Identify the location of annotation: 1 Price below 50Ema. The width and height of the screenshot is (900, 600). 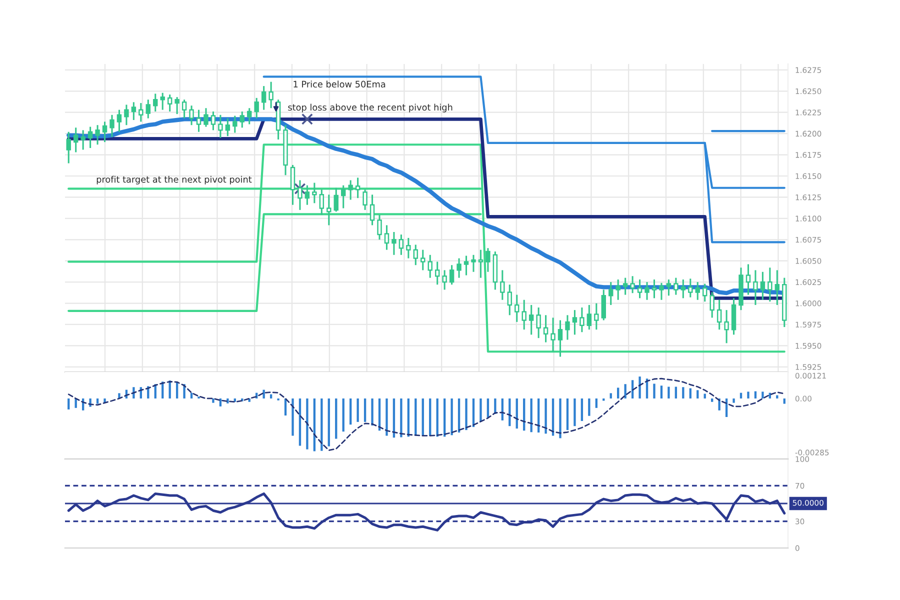
(340, 84).